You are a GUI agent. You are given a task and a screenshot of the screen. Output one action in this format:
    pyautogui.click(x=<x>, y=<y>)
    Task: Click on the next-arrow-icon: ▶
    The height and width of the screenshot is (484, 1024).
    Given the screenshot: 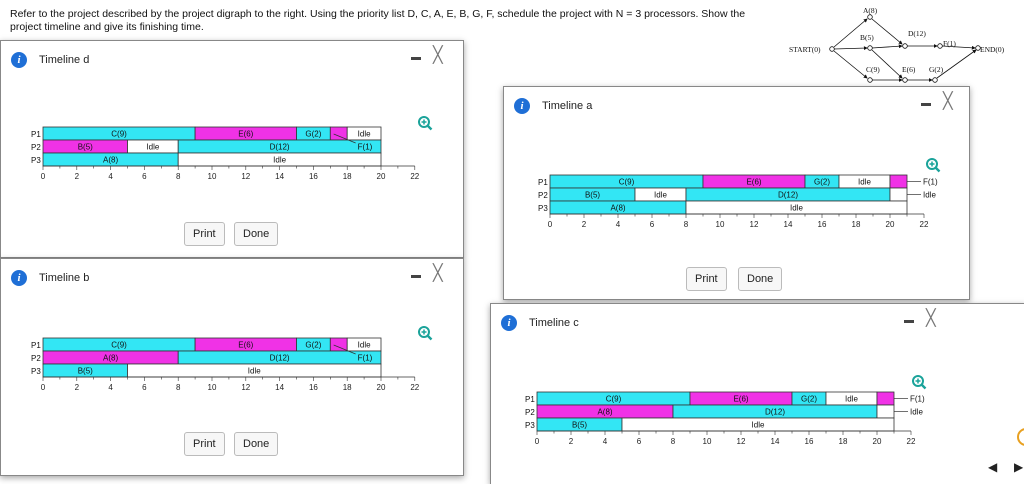 What is the action you would take?
    pyautogui.click(x=1019, y=467)
    